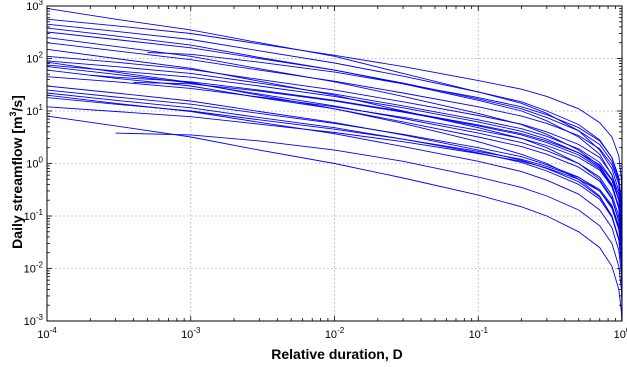  What do you see at coordinates (34, 58) in the screenshot?
I see `y-tick-label: 10²` at bounding box center [34, 58].